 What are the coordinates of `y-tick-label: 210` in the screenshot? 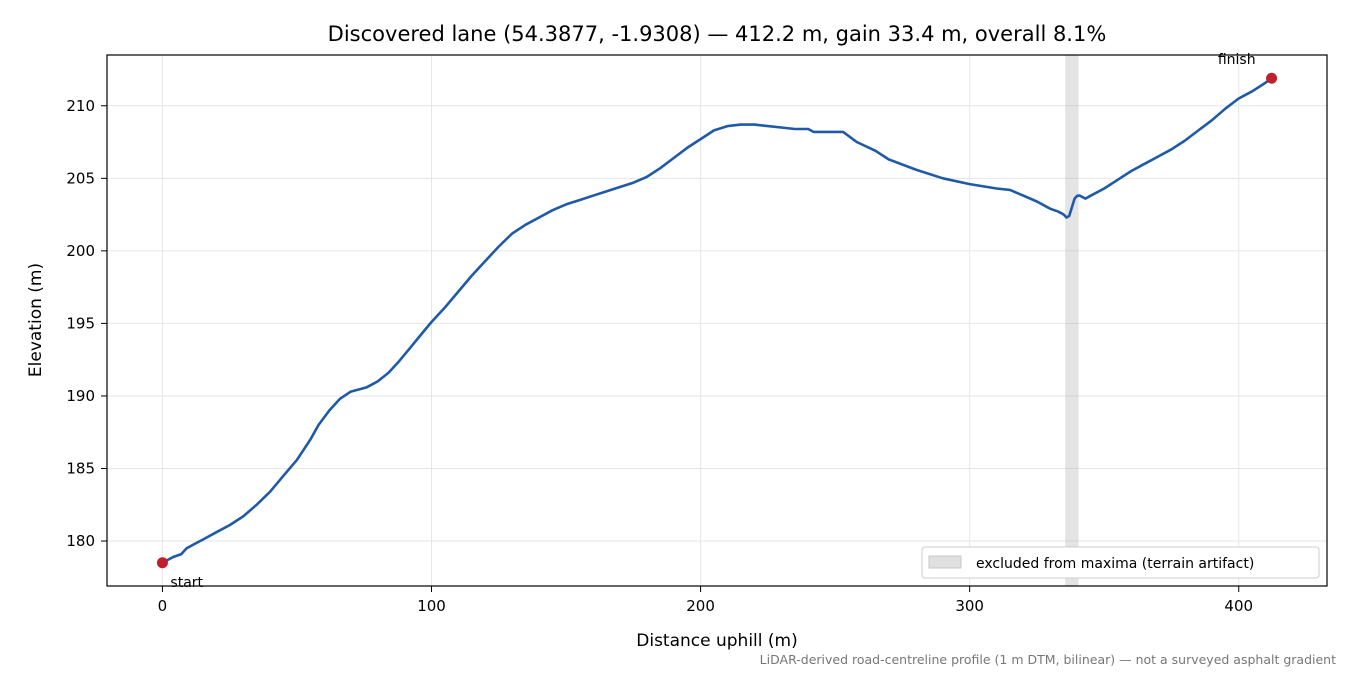 It's located at (80, 106).